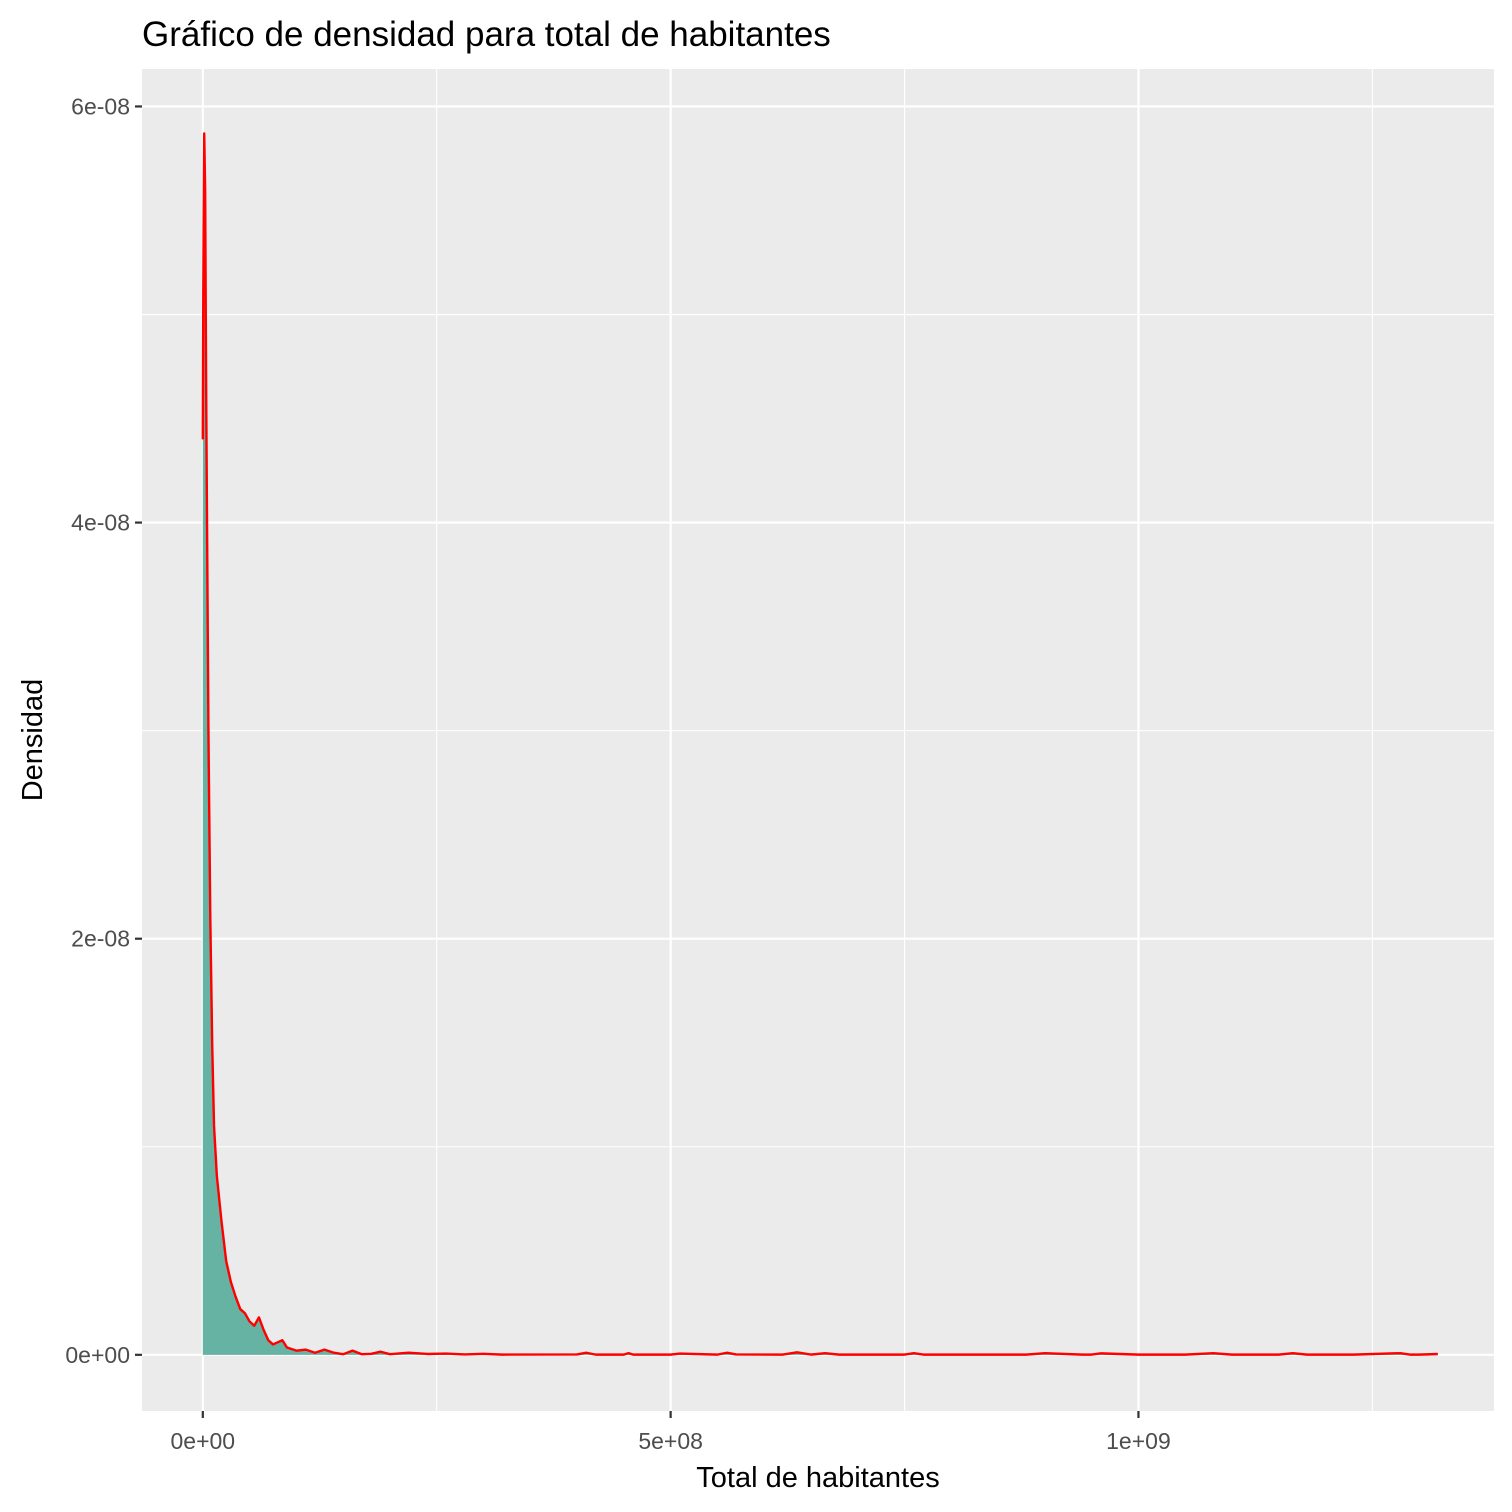  What do you see at coordinates (103, 730) in the screenshot?
I see `y-axis-ticks: 0e+00 2e-08 4e-08 6e-08` at bounding box center [103, 730].